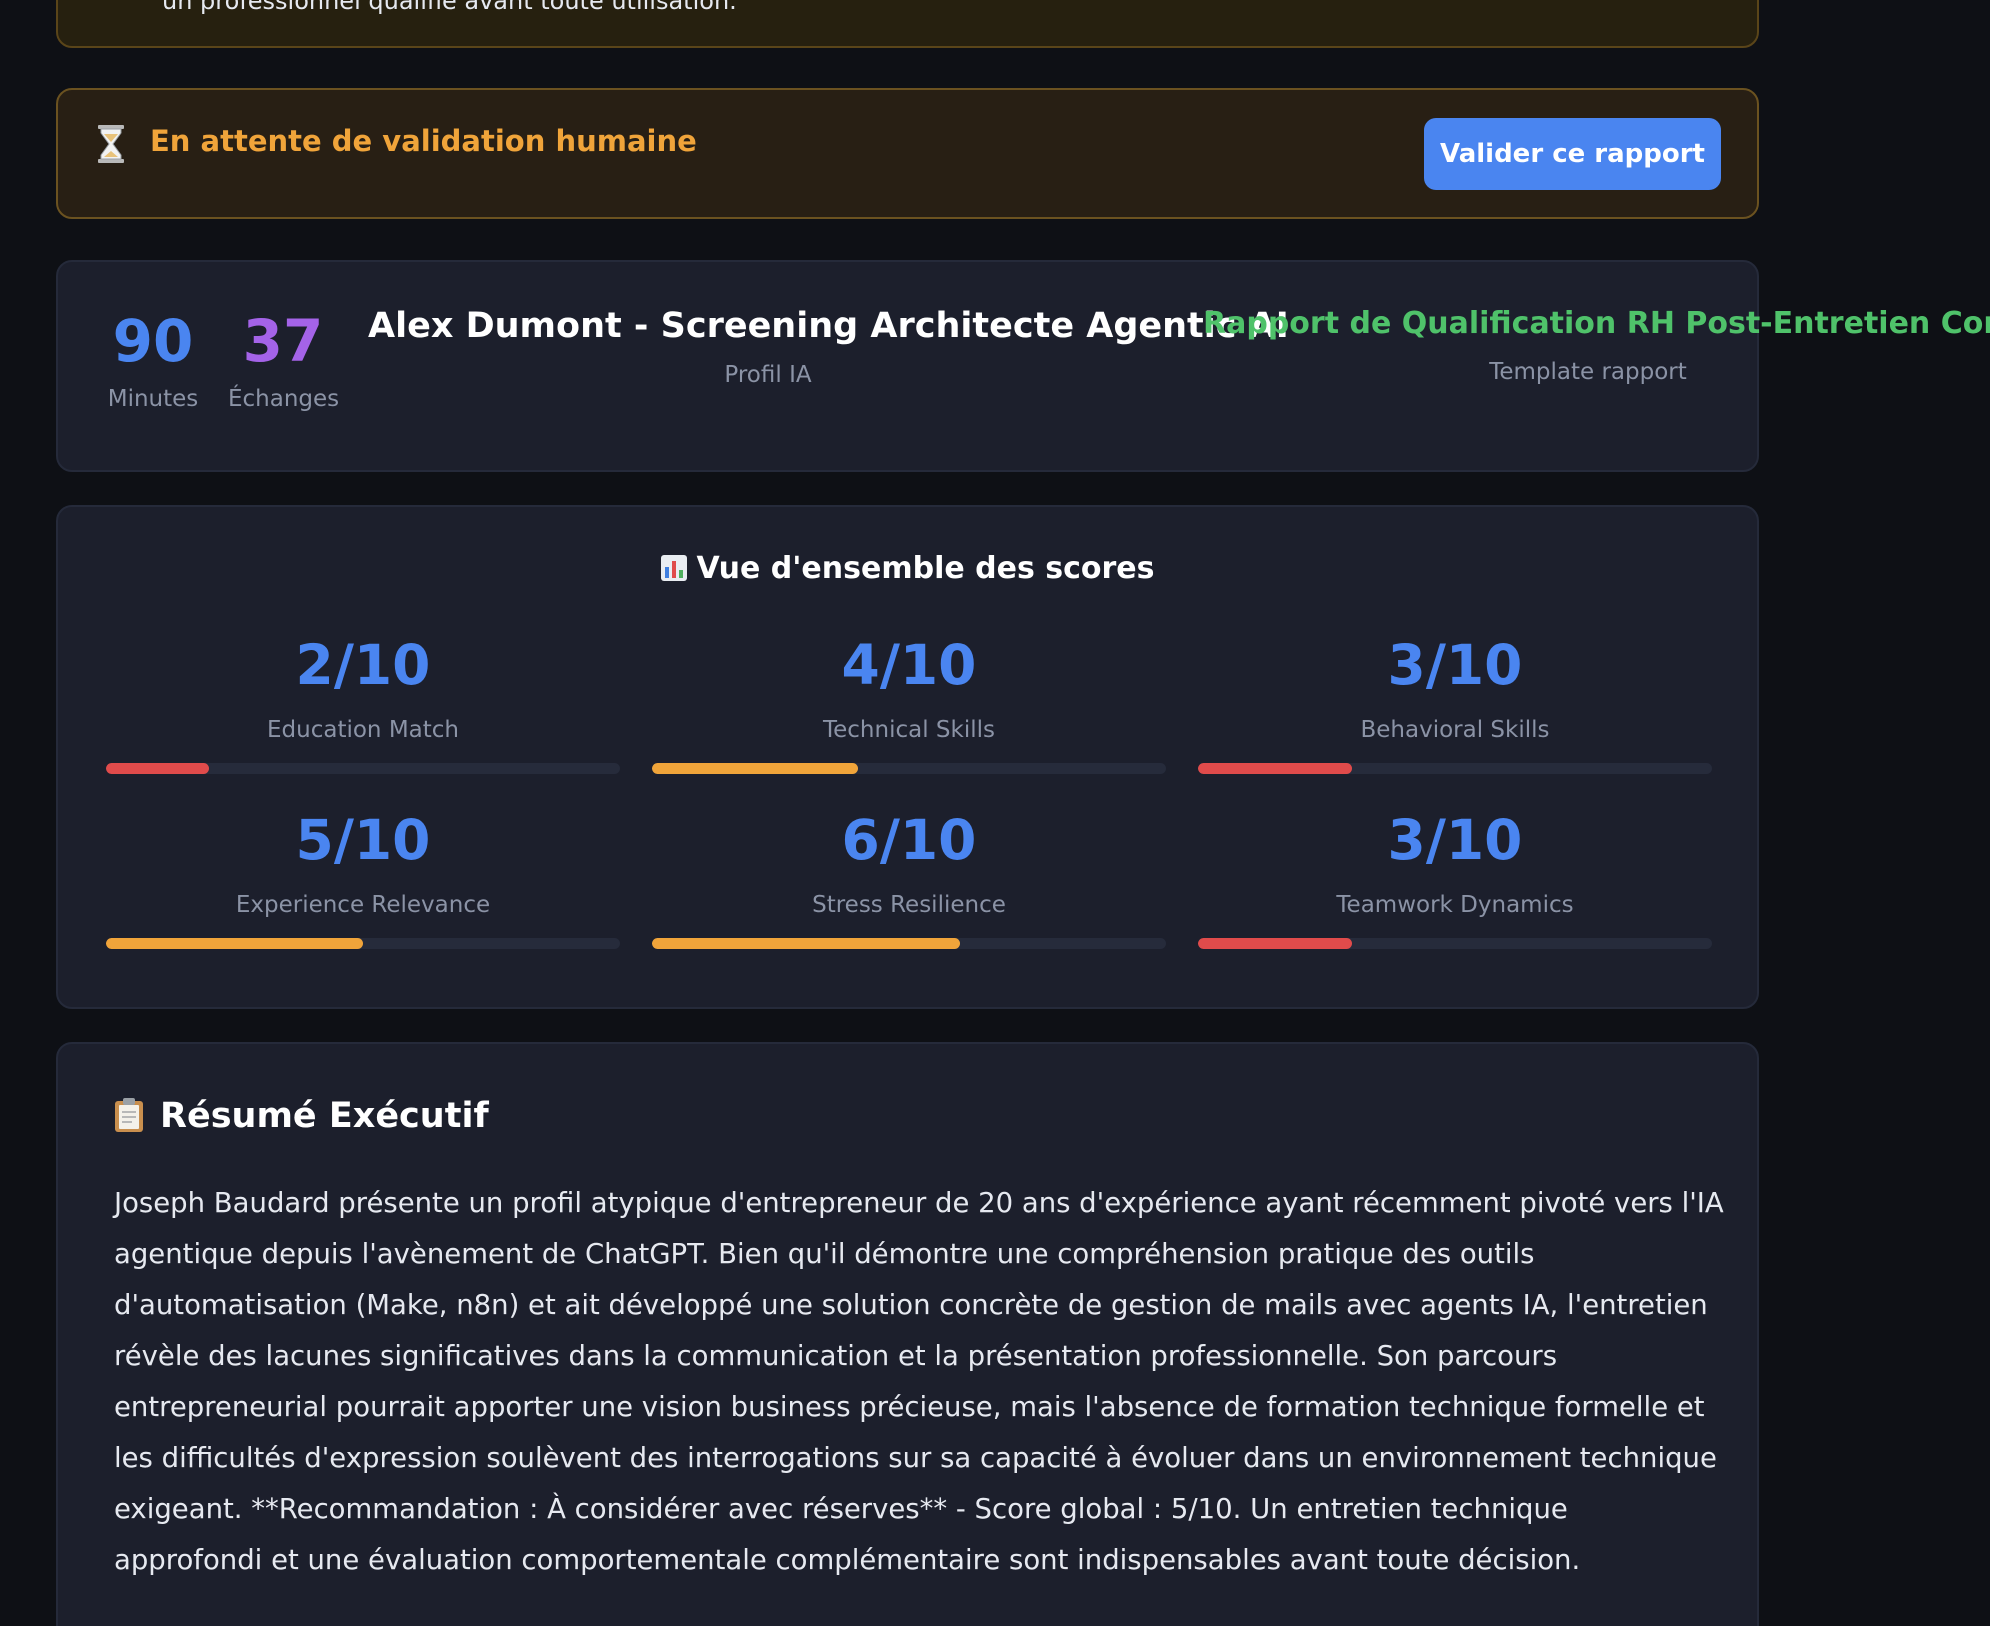 This screenshot has height=1626, width=1990. Describe the element at coordinates (909, 704) in the screenshot. I see `score-card: 4/10 Technical Skills` at that location.